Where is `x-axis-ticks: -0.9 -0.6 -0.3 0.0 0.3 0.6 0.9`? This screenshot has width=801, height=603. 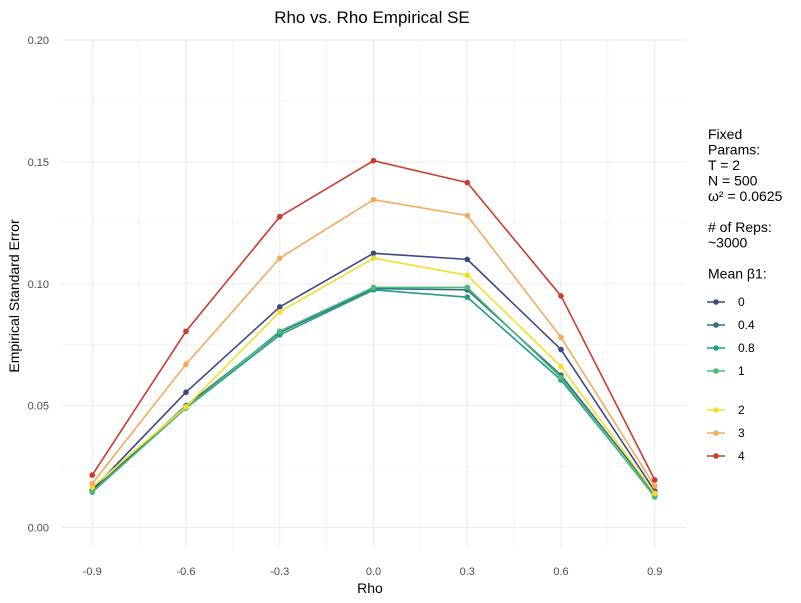
x-axis-ticks: -0.9 -0.6 -0.3 0.0 0.3 0.6 0.9 is located at coordinates (373, 572).